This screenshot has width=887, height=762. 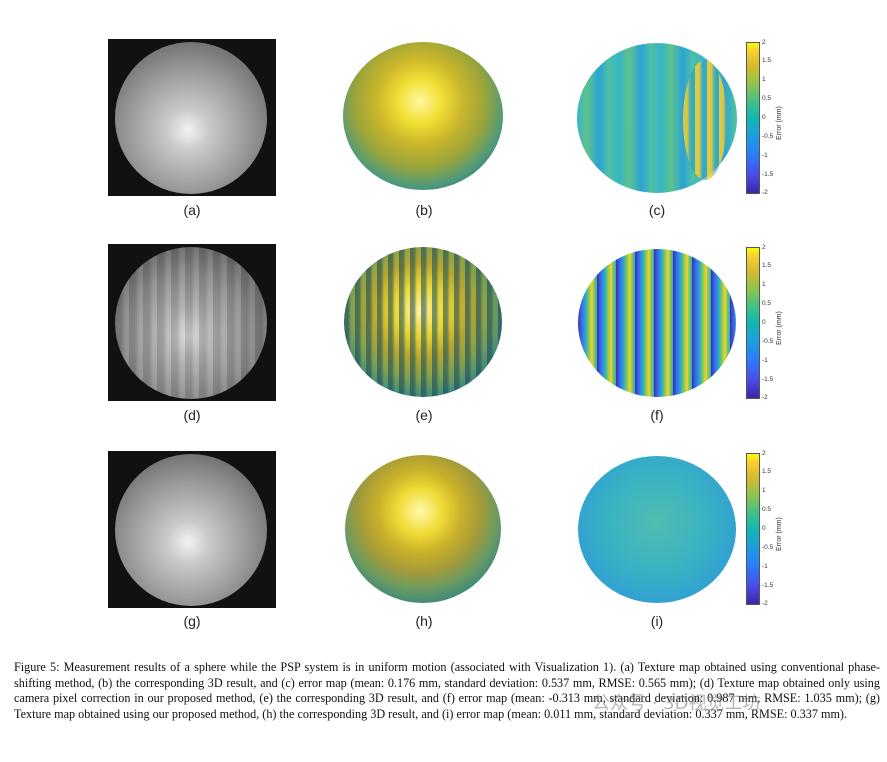 What do you see at coordinates (423, 322) in the screenshot?
I see `surface-3d-e` at bounding box center [423, 322].